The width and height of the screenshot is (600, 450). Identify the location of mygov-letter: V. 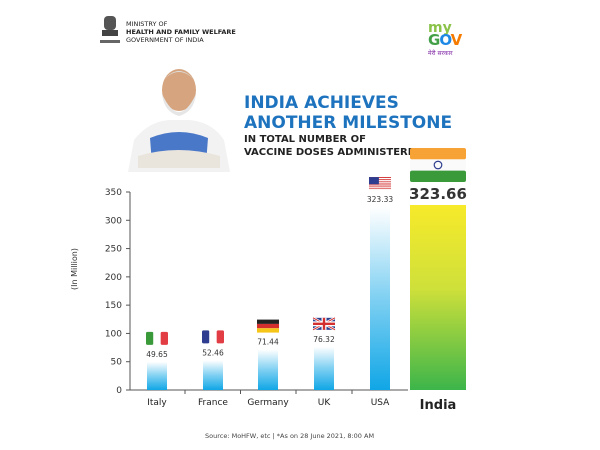
(456, 40).